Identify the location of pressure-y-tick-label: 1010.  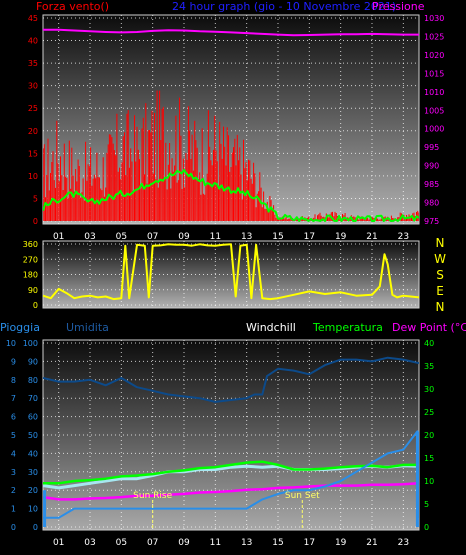
(434, 92).